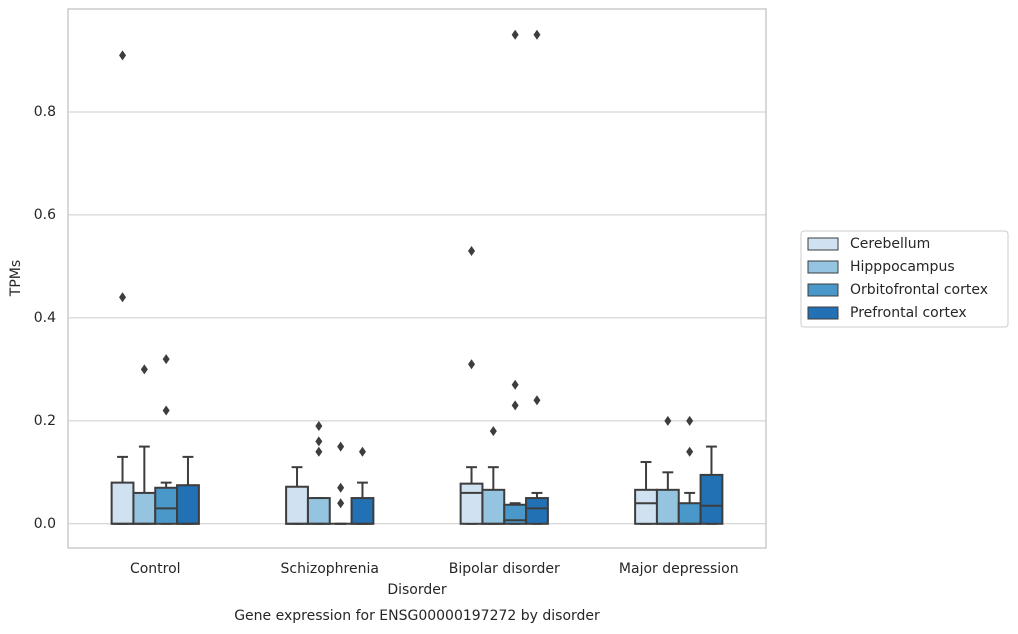 This screenshot has height=634, width=1018. I want to click on y-tick-label: 0.8, so click(45, 112).